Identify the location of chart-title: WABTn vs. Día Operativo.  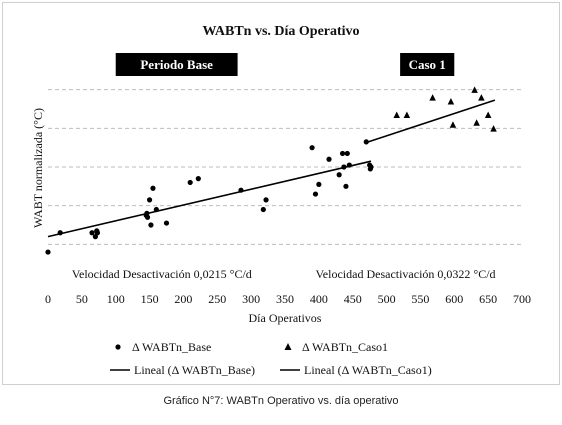
(280, 31).